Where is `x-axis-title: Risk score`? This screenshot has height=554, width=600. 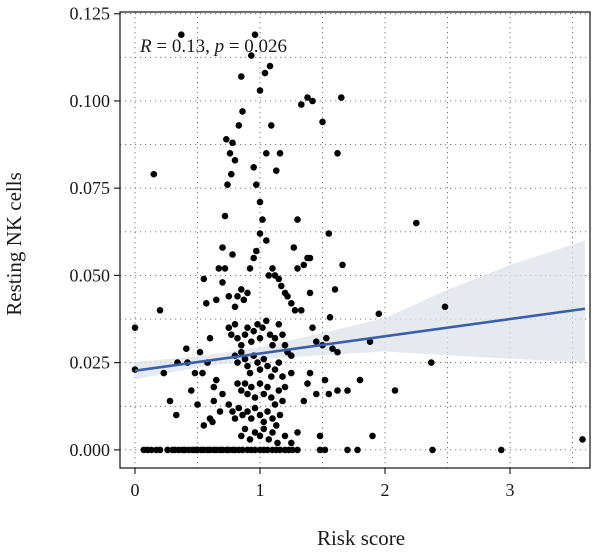
x-axis-title: Risk score is located at coordinates (361, 538).